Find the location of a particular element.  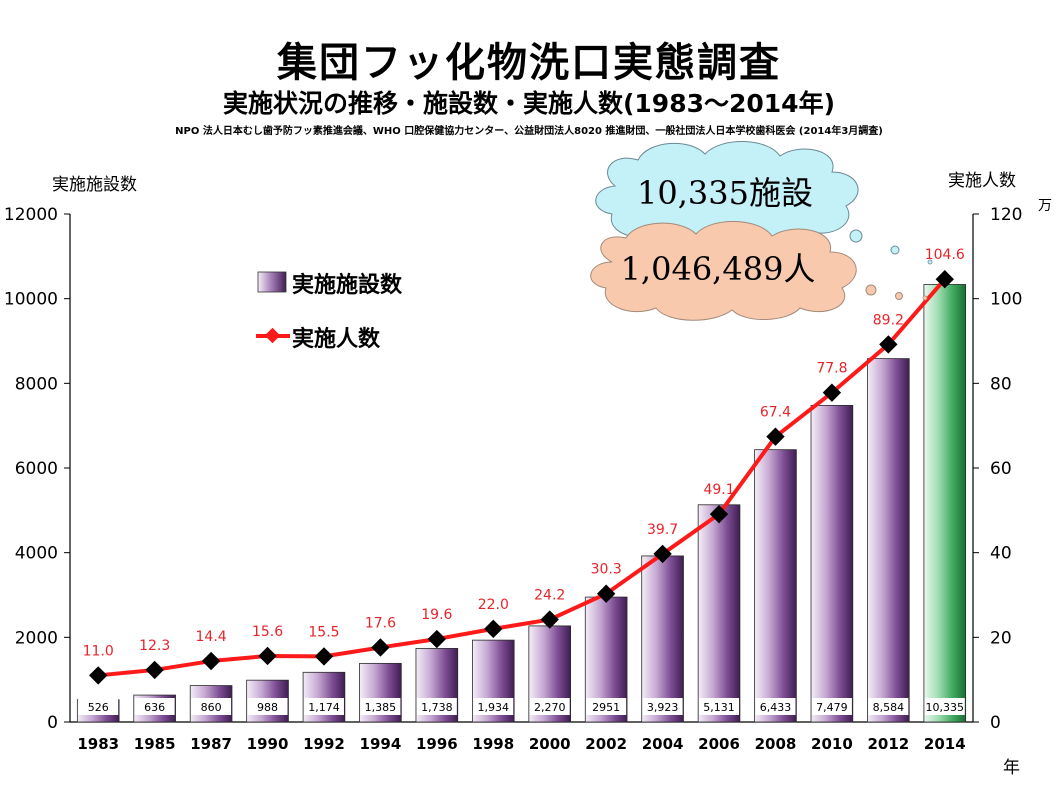

bar-value-label: 526 is located at coordinates (98, 707).